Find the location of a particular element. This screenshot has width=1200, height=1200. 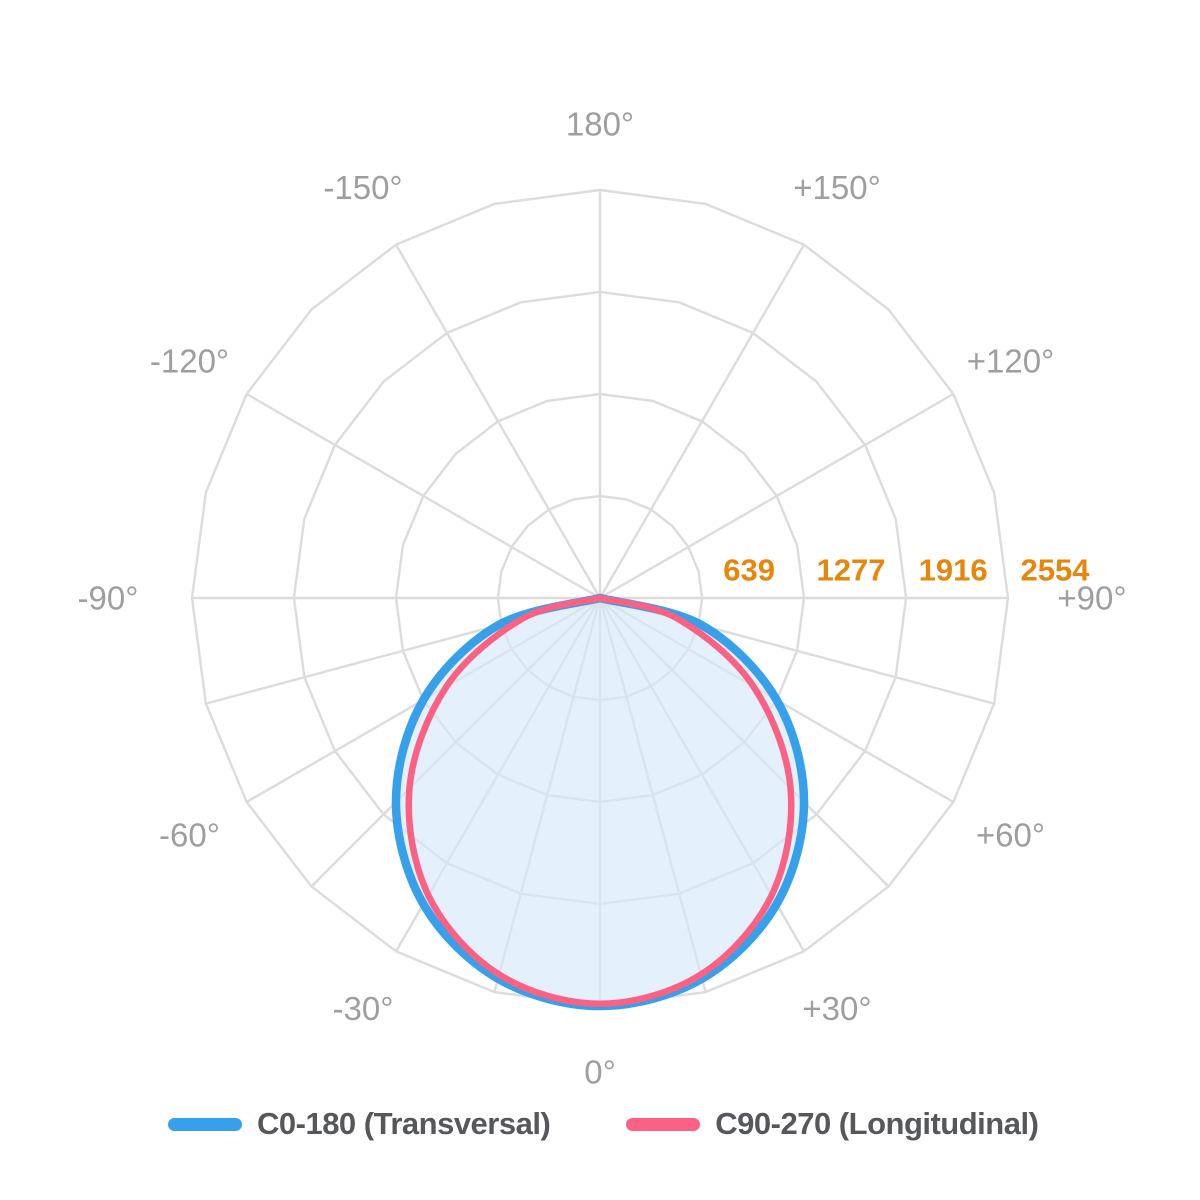

angle-tick-label: +120° is located at coordinates (1011, 361).